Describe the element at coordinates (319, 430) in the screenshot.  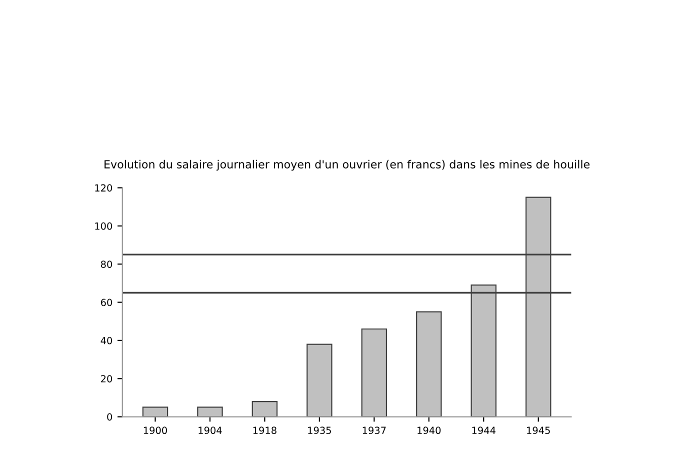
I see `x-tick-label: 1935` at that location.